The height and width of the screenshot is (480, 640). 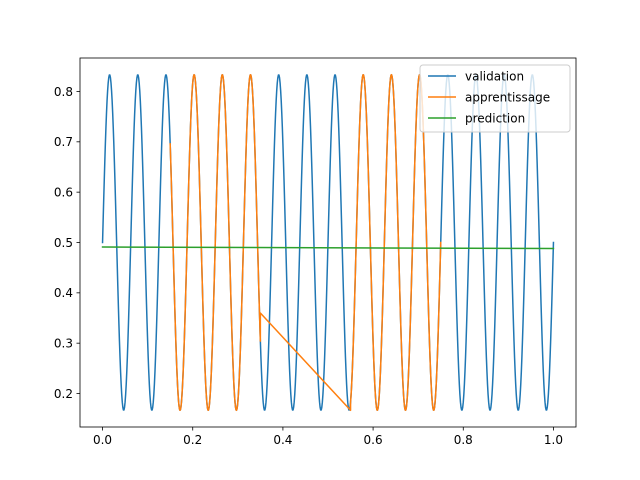 I want to click on x-tick-label: 0.0, so click(x=102, y=440).